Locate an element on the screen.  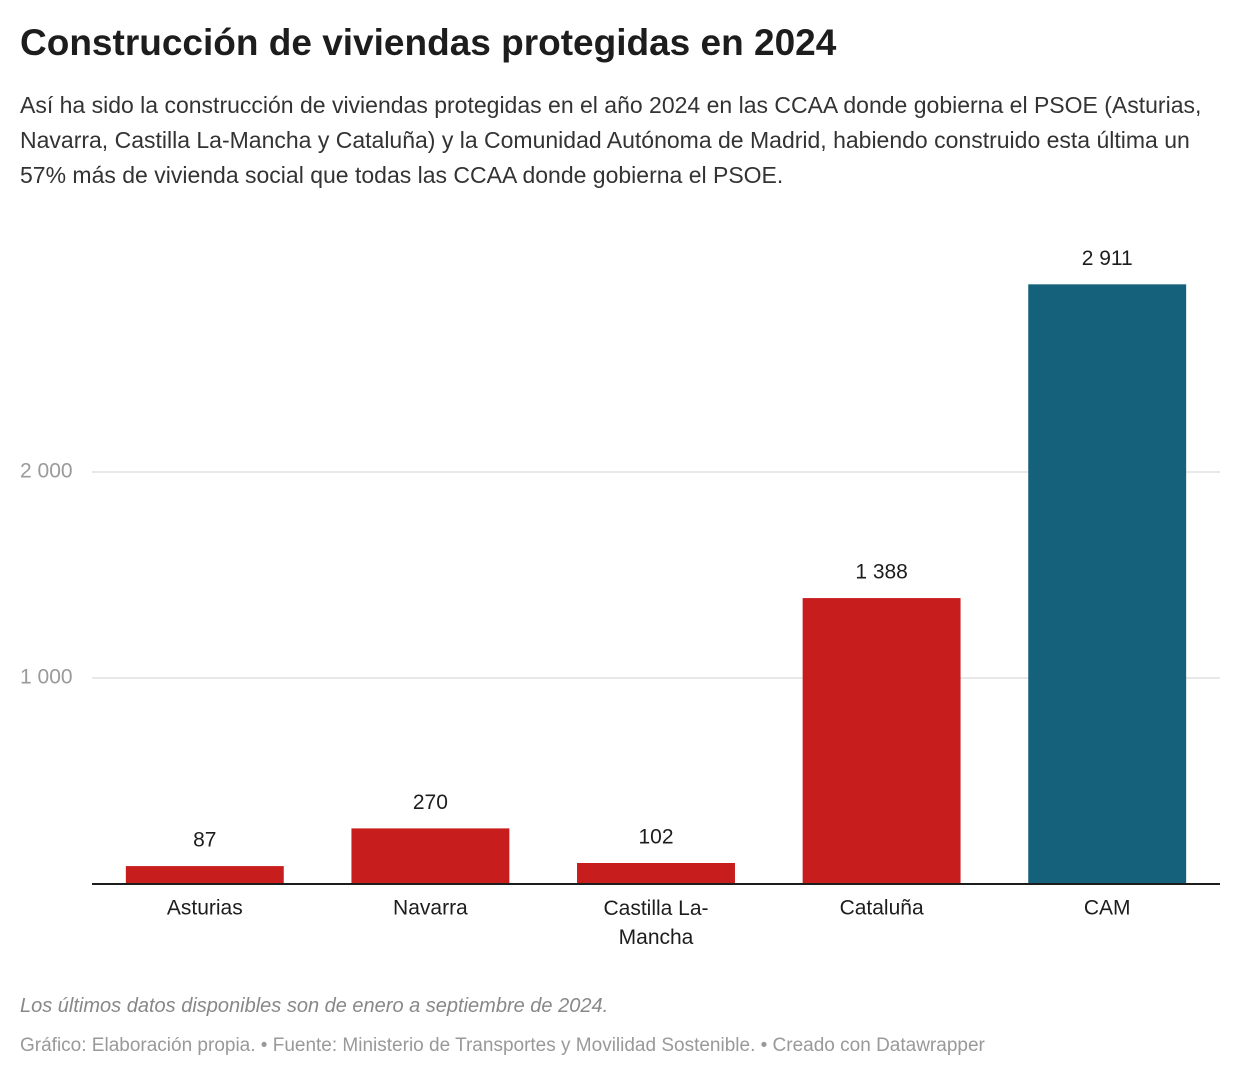
y-tick-label: 2 000 is located at coordinates (46, 471).